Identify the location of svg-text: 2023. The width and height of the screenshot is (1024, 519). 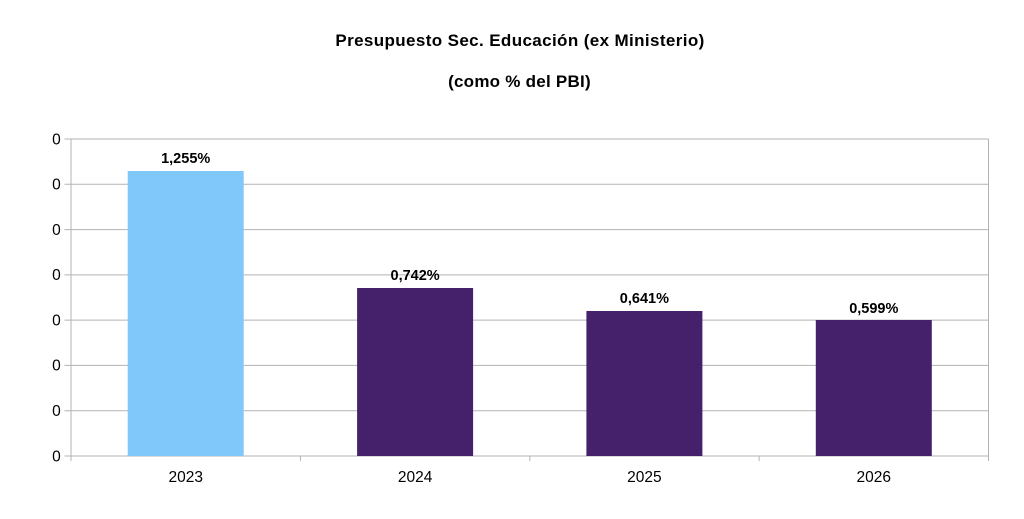
(185, 477).